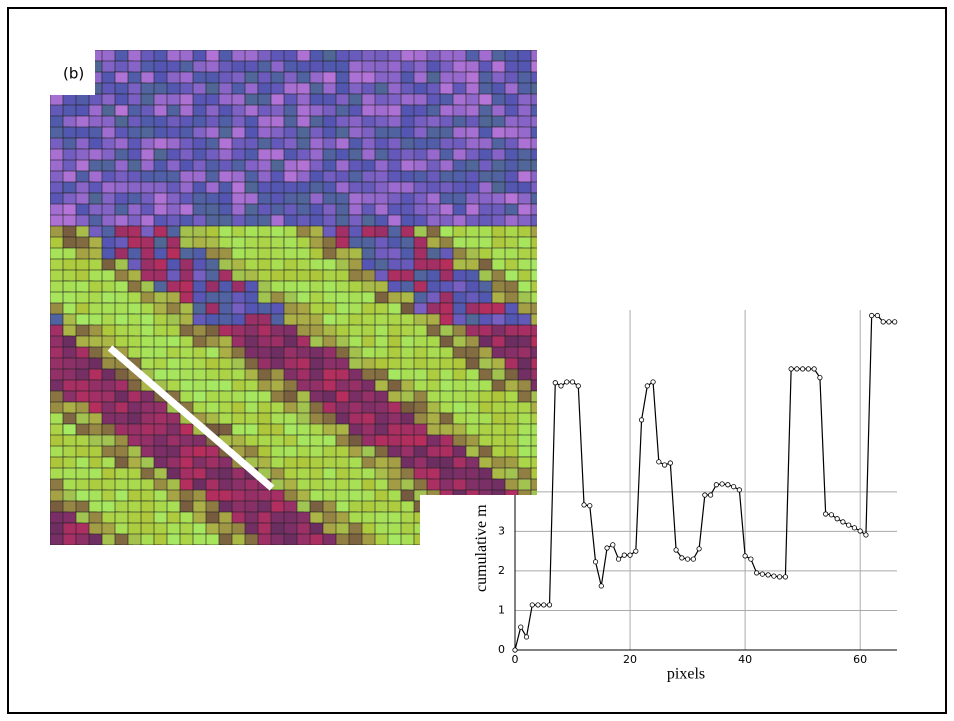 Image resolution: width=954 pixels, height=721 pixels. What do you see at coordinates (191, 418) in the screenshot?
I see `profile-line` at bounding box center [191, 418].